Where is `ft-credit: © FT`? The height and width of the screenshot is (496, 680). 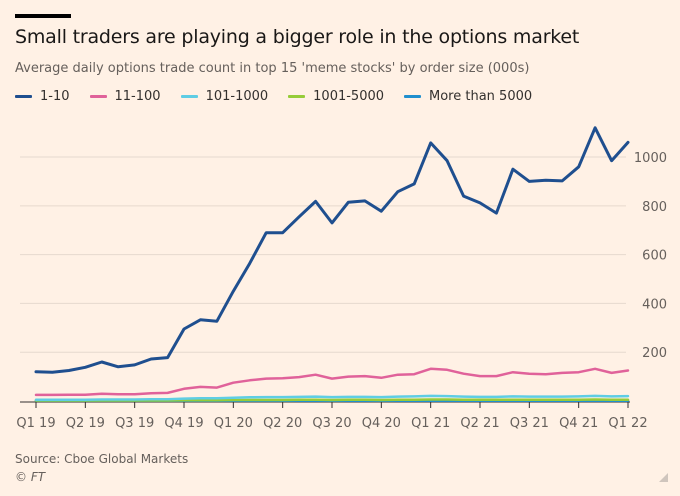 ft-credit: © FT is located at coordinates (30, 477).